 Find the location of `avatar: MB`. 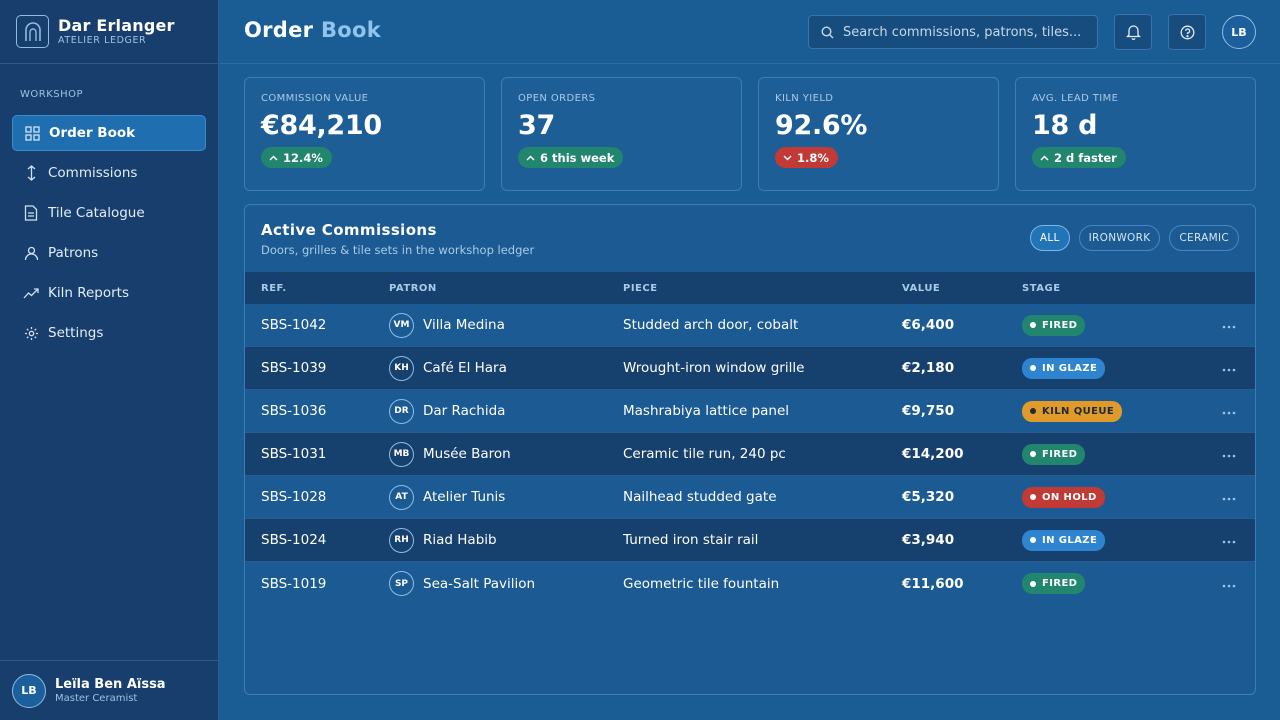

avatar: MB is located at coordinates (401, 454).